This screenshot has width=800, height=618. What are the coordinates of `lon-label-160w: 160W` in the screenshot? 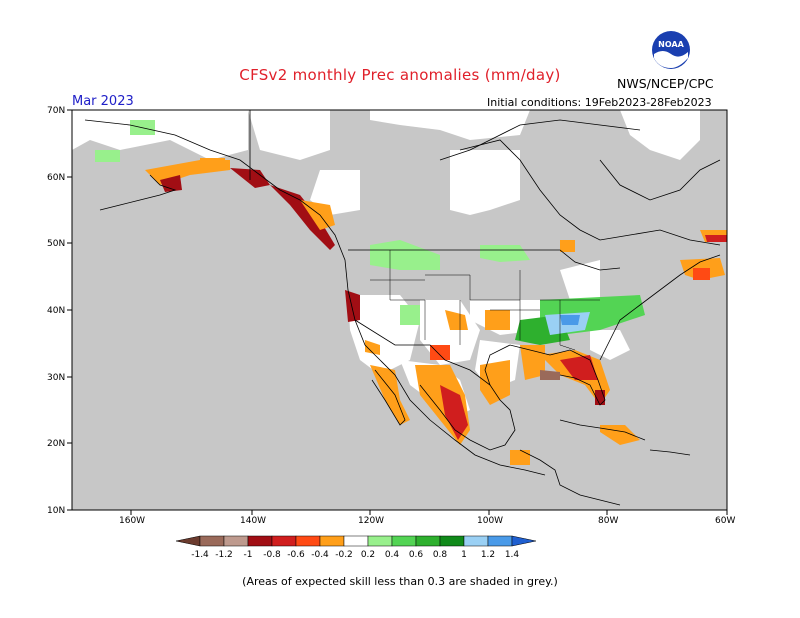 It's located at (132, 521).